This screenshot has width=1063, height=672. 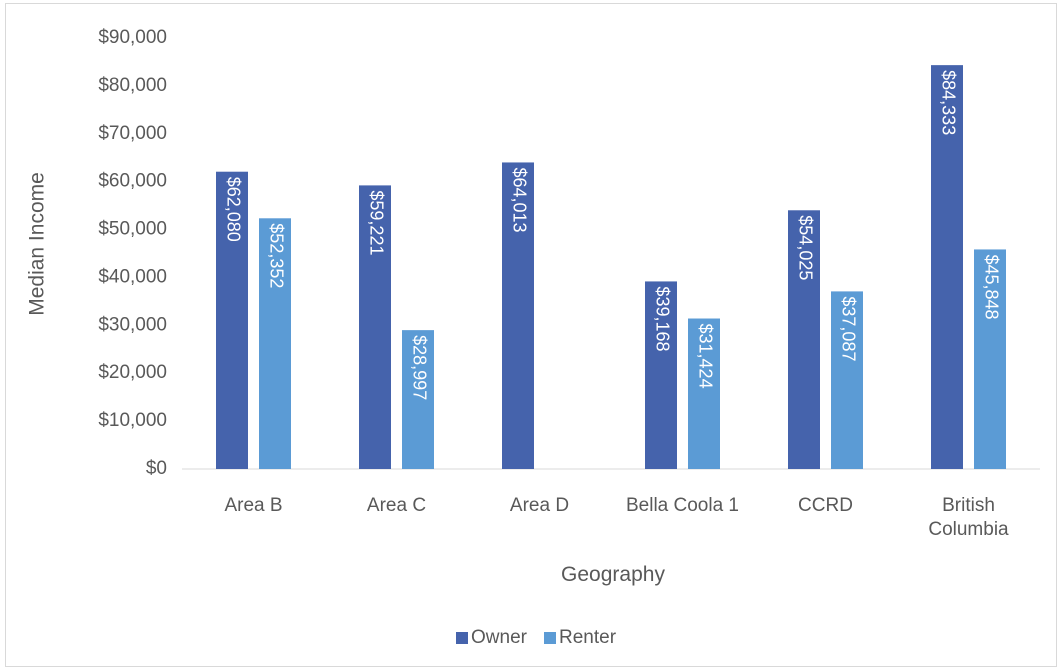 What do you see at coordinates (253, 505) in the screenshot?
I see `x-tick-label: Area B` at bounding box center [253, 505].